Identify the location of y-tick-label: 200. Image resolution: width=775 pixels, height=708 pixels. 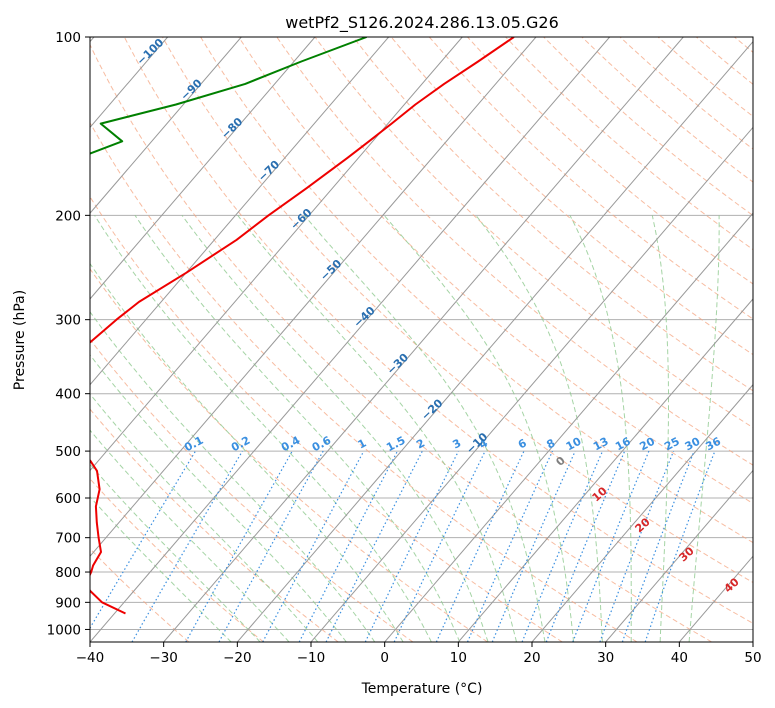
(68, 216).